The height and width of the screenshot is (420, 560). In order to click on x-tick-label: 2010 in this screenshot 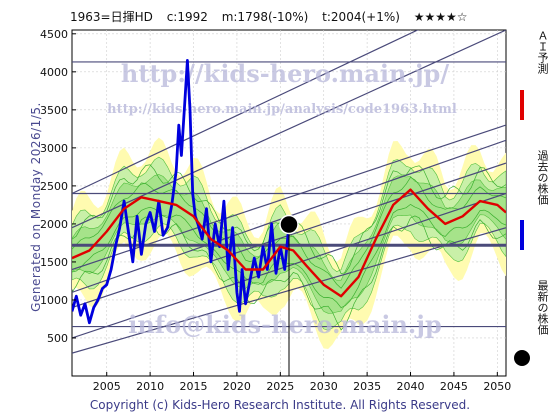, I will do `click(150, 386)`.